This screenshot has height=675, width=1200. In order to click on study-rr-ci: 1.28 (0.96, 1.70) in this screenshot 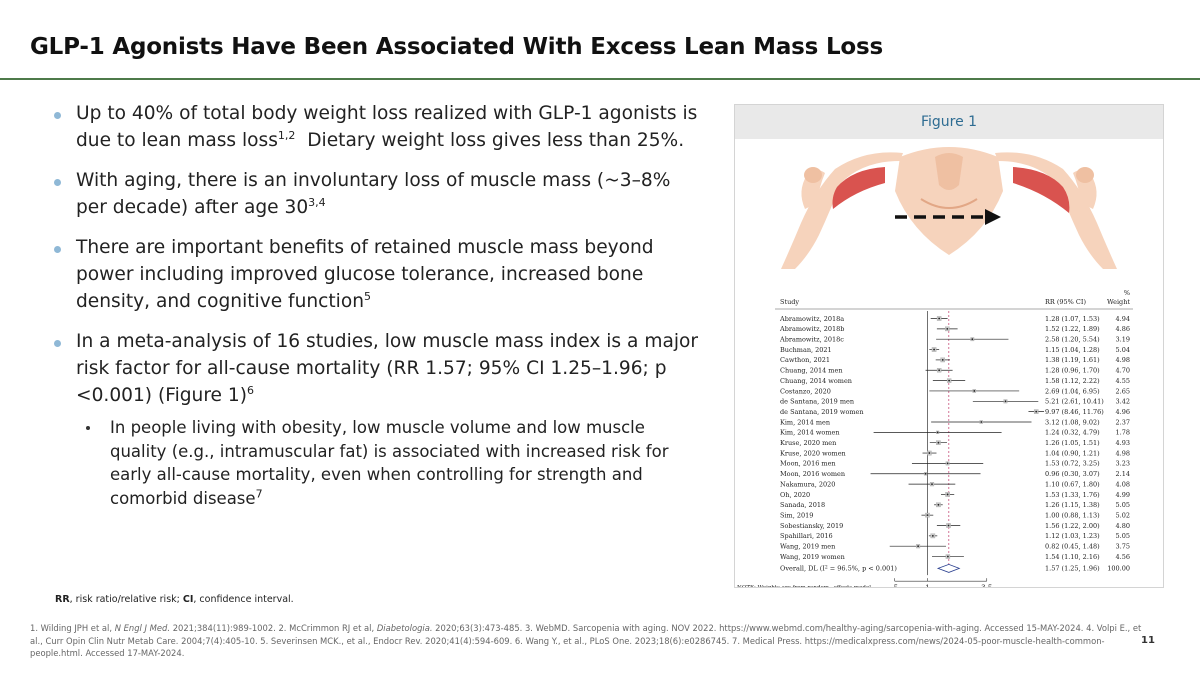, I will do `click(1072, 371)`.